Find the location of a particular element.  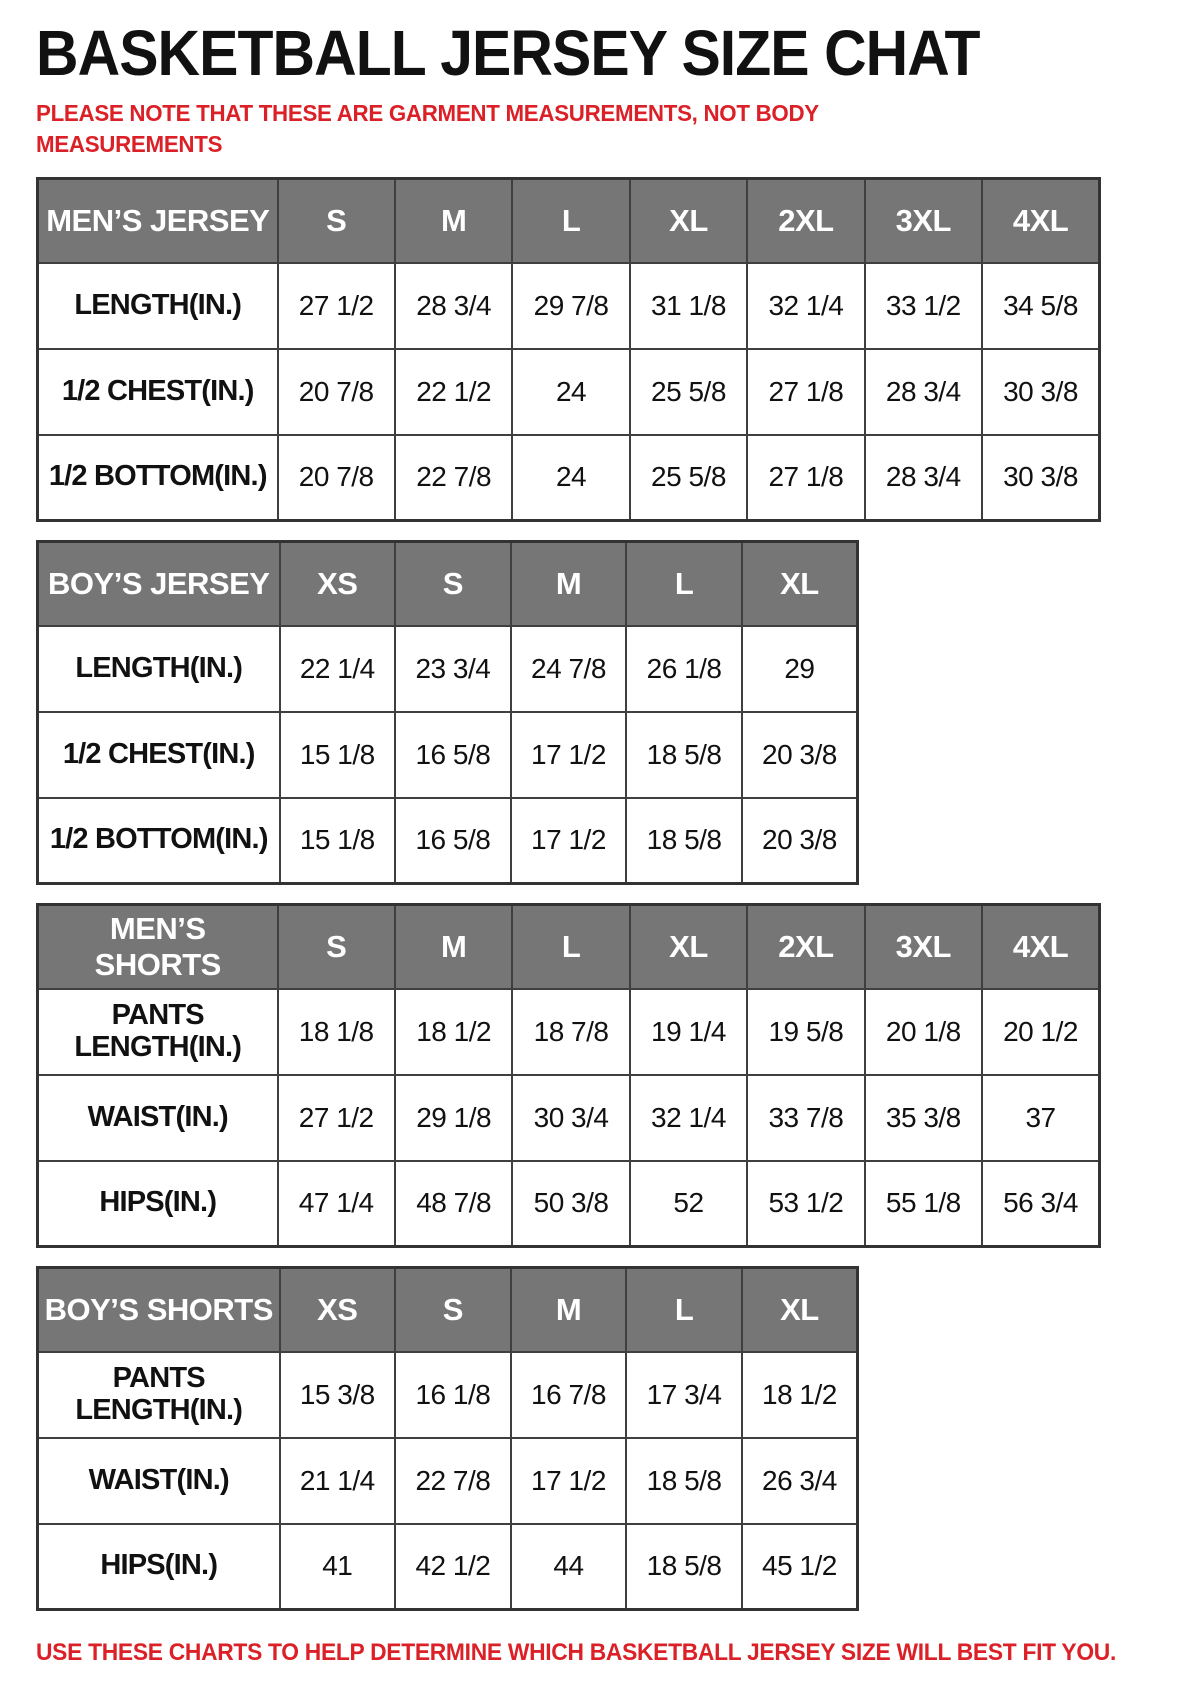

size-value-cell: 15 3/8 is located at coordinates (337, 1394).